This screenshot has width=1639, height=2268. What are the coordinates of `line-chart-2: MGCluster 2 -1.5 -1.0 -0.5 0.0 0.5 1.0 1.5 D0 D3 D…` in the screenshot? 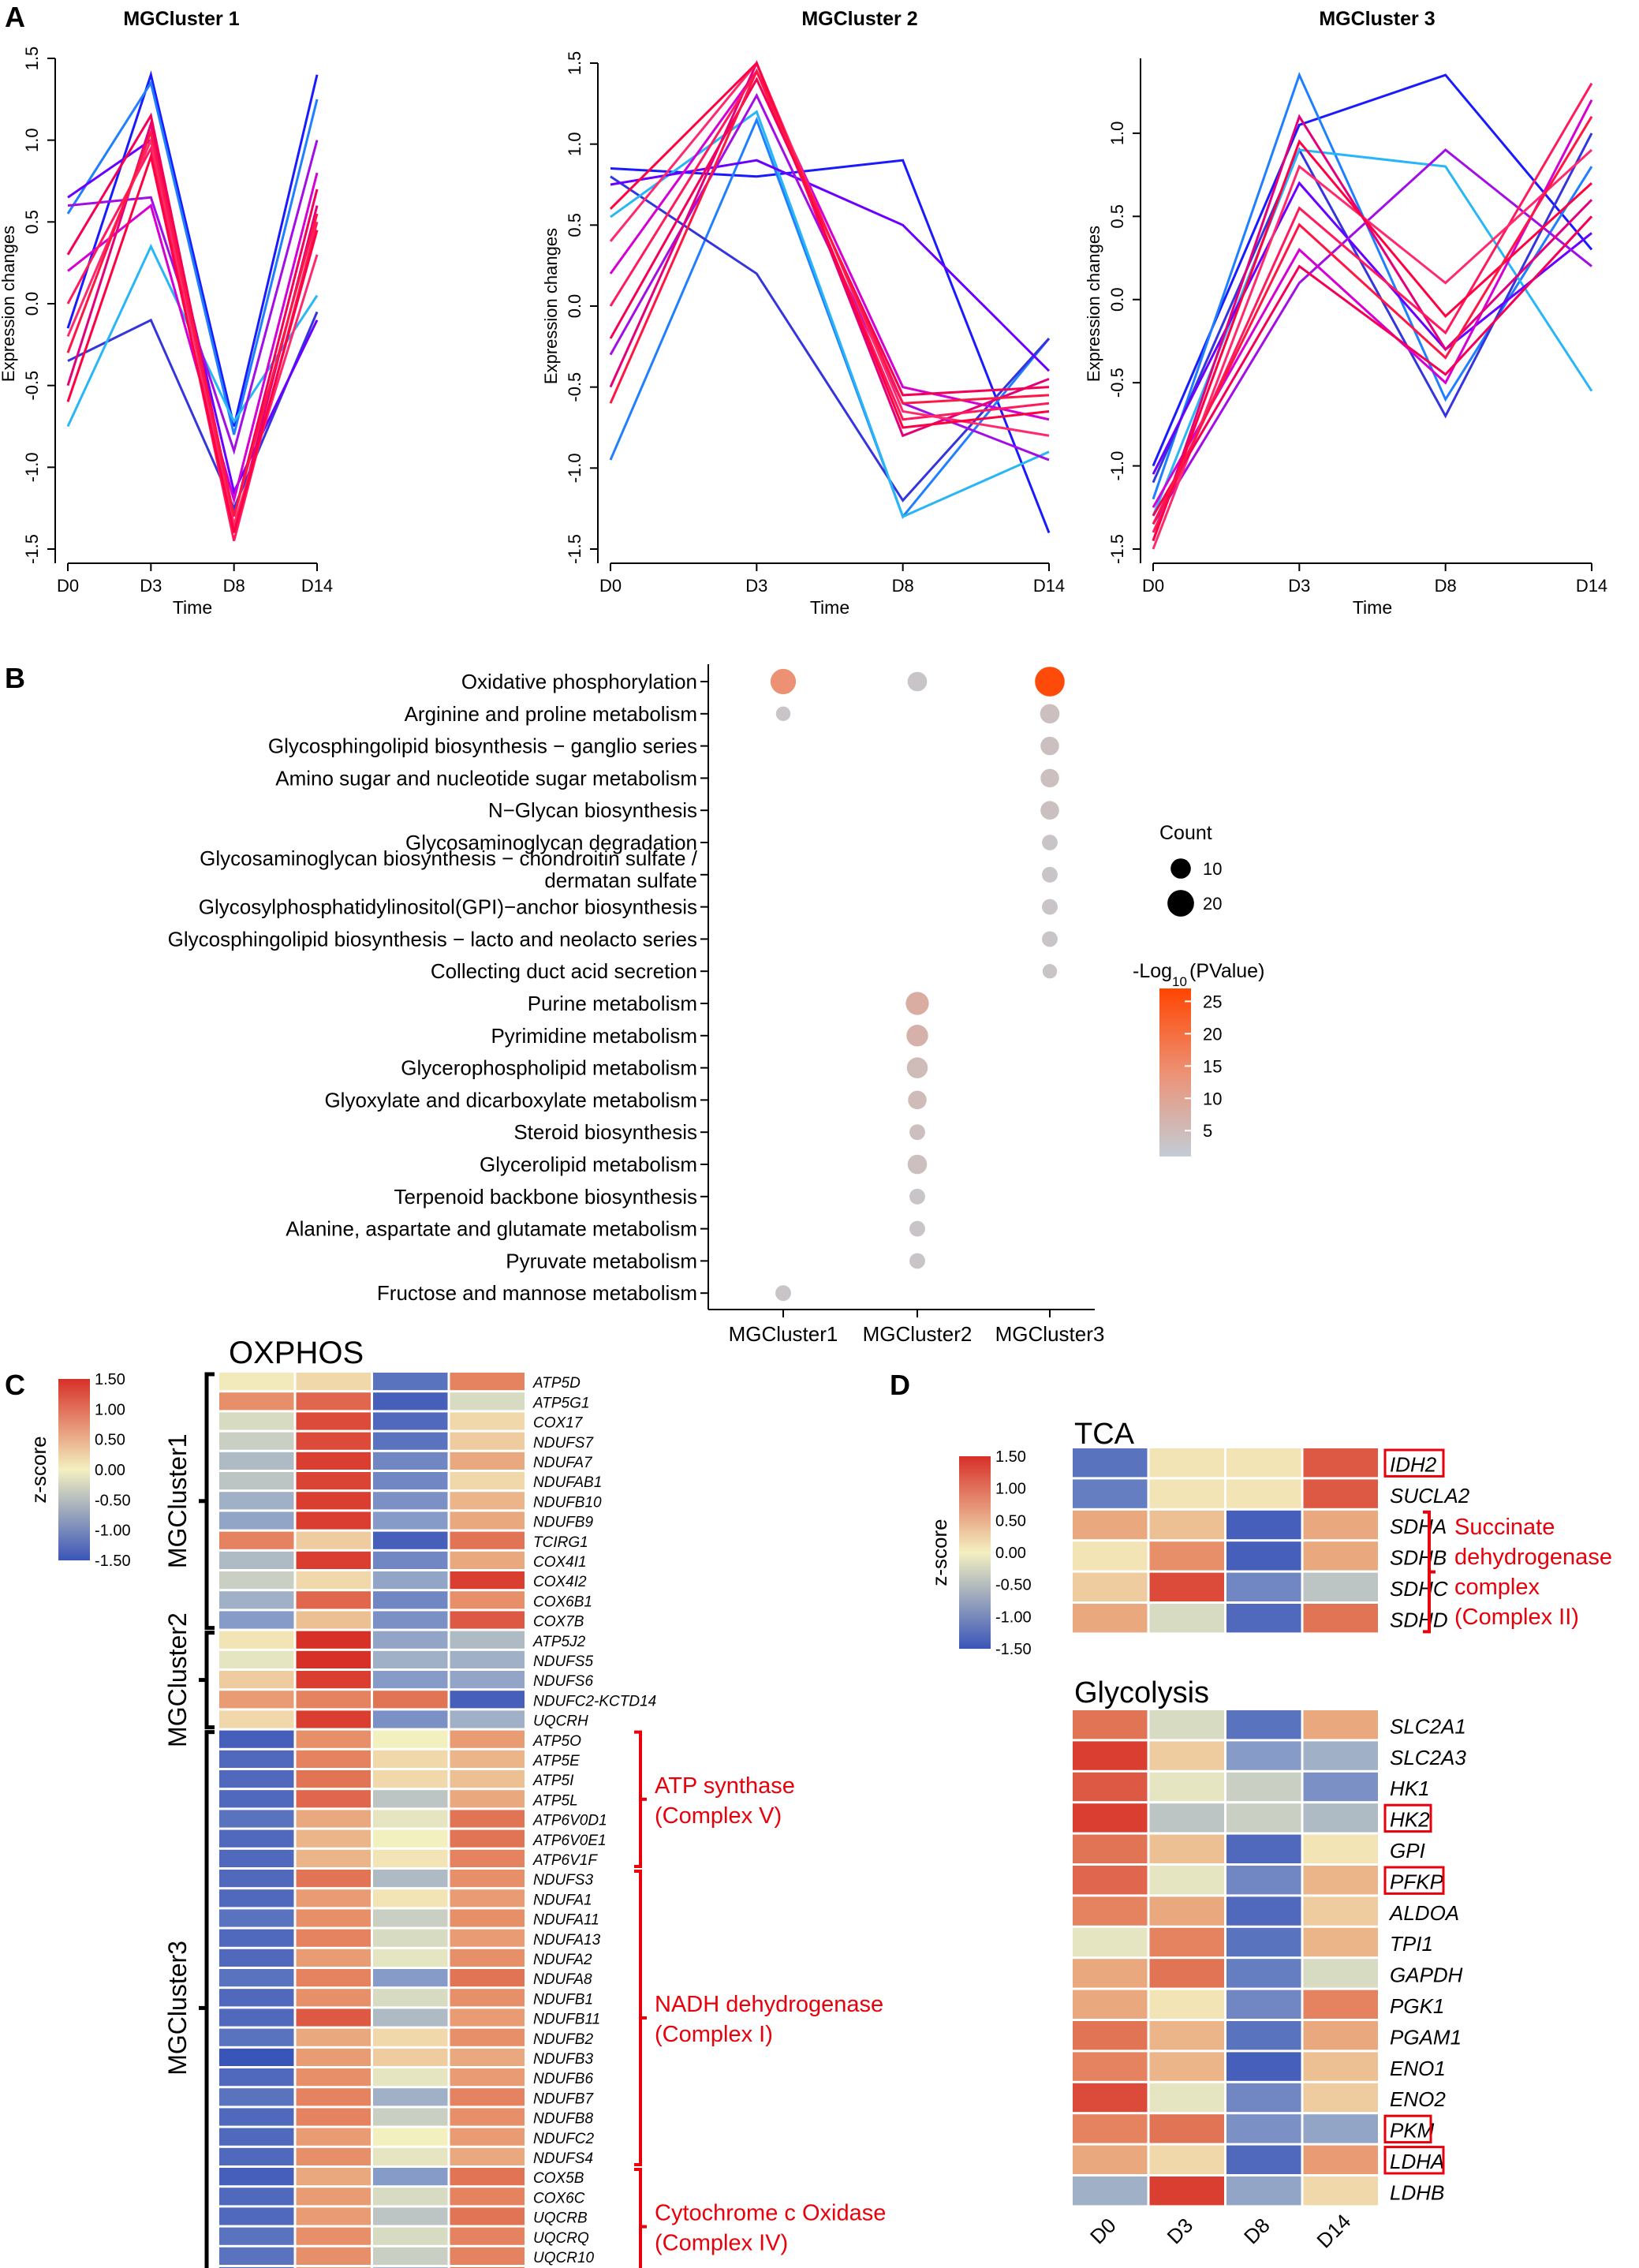 It's located at (803, 313).